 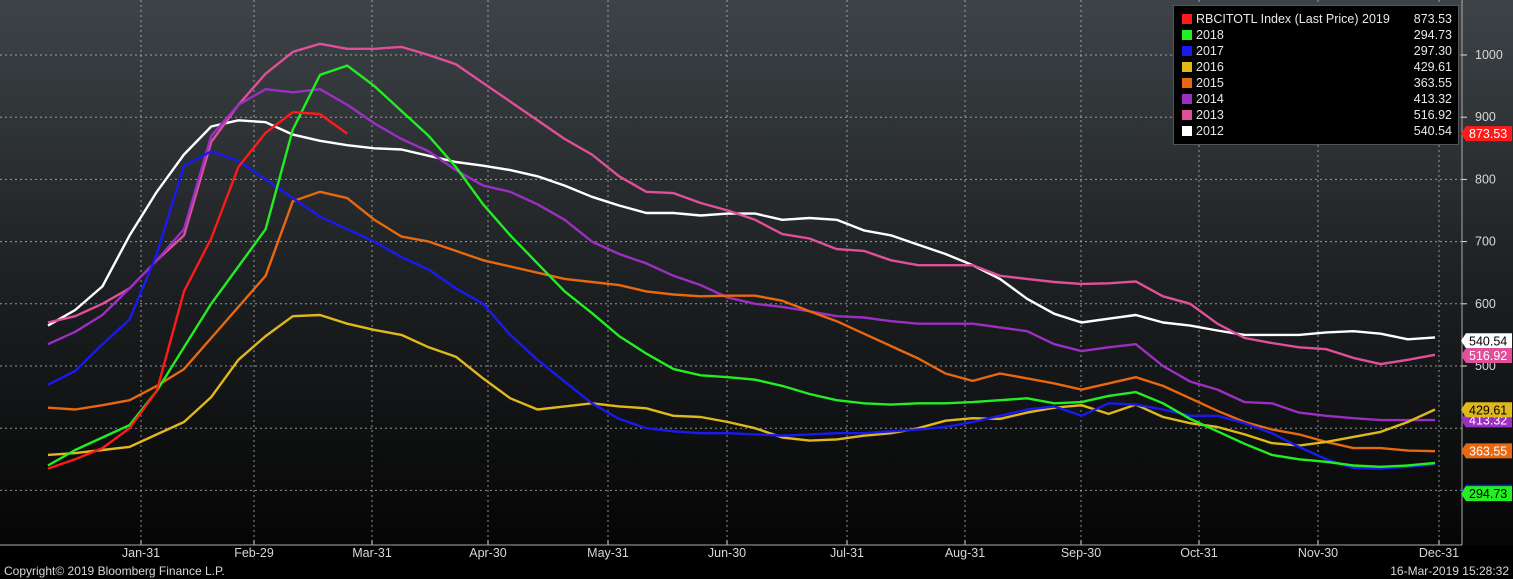 What do you see at coordinates (1432, 19) in the screenshot?
I see `legend-value: 873.53` at bounding box center [1432, 19].